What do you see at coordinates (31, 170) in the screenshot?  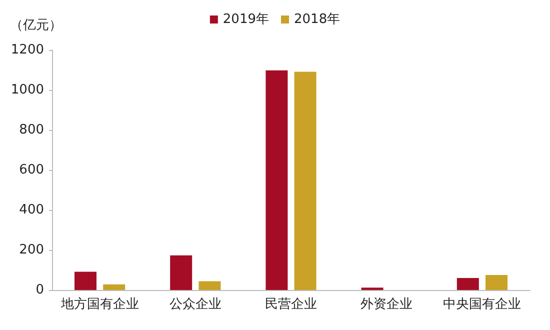 I see `y-tick-label: 600` at bounding box center [31, 170].